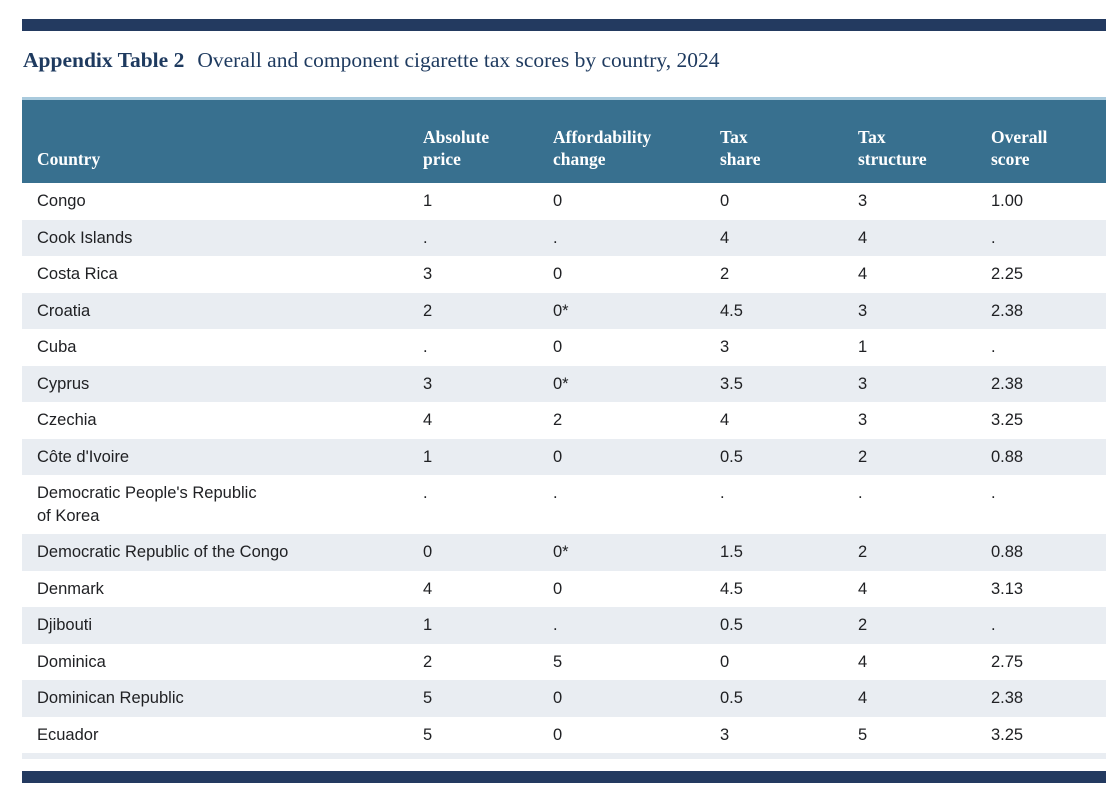 Image resolution: width=1106 pixels, height=786 pixels. Describe the element at coordinates (725, 734) in the screenshot. I see `tax_share-cell: 3` at that location.